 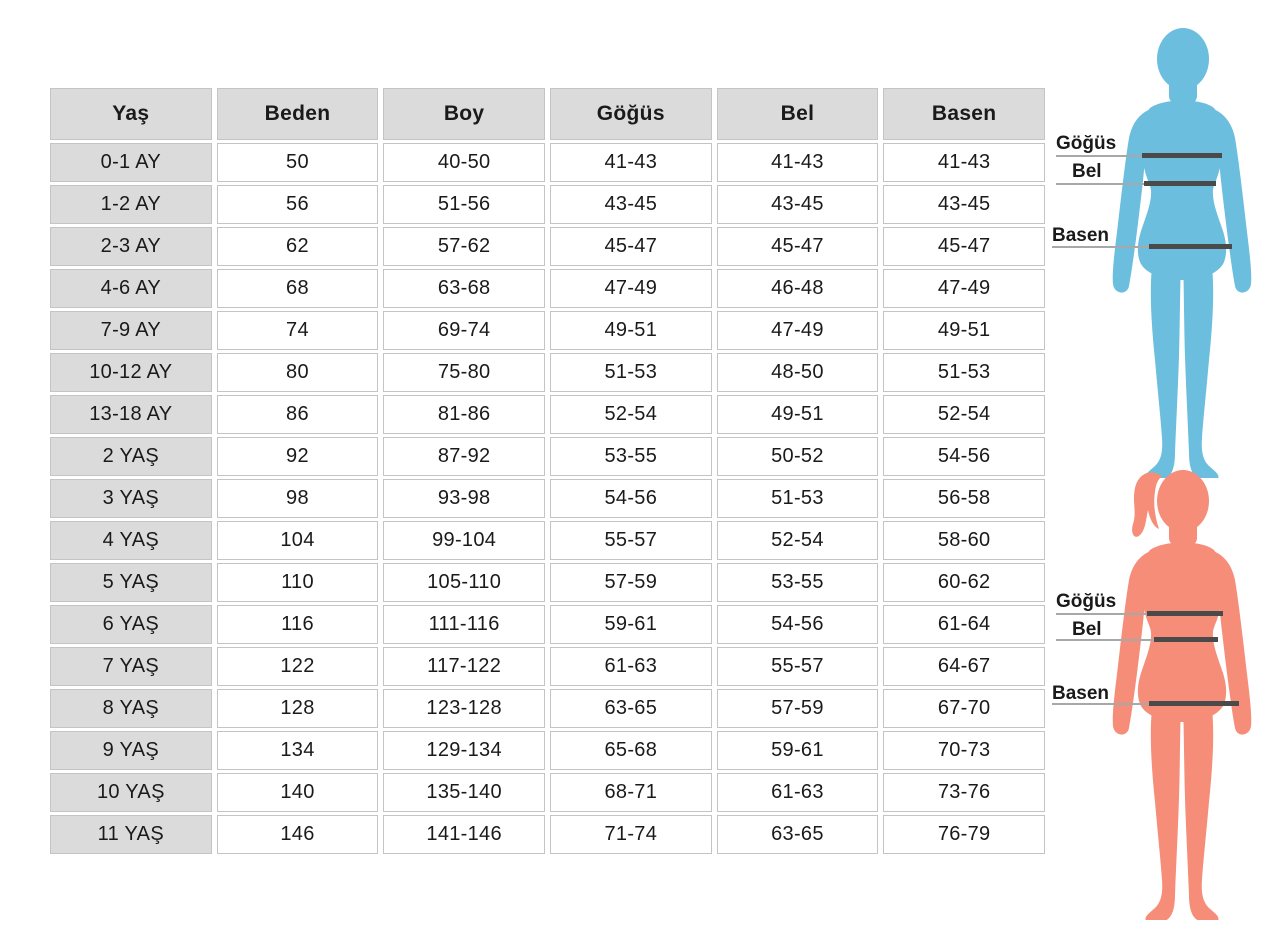 I want to click on boy-right-leg, so click(x=1201, y=369).